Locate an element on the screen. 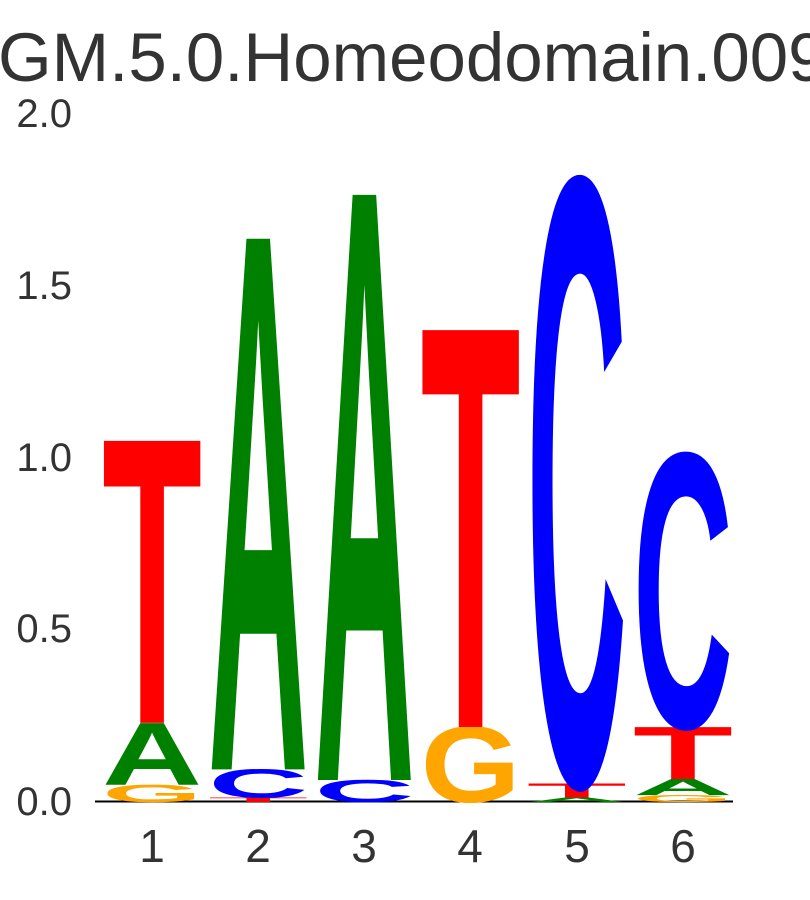 This screenshot has width=810, height=900. logo-letter-a-pos3: A is located at coordinates (364, 456).